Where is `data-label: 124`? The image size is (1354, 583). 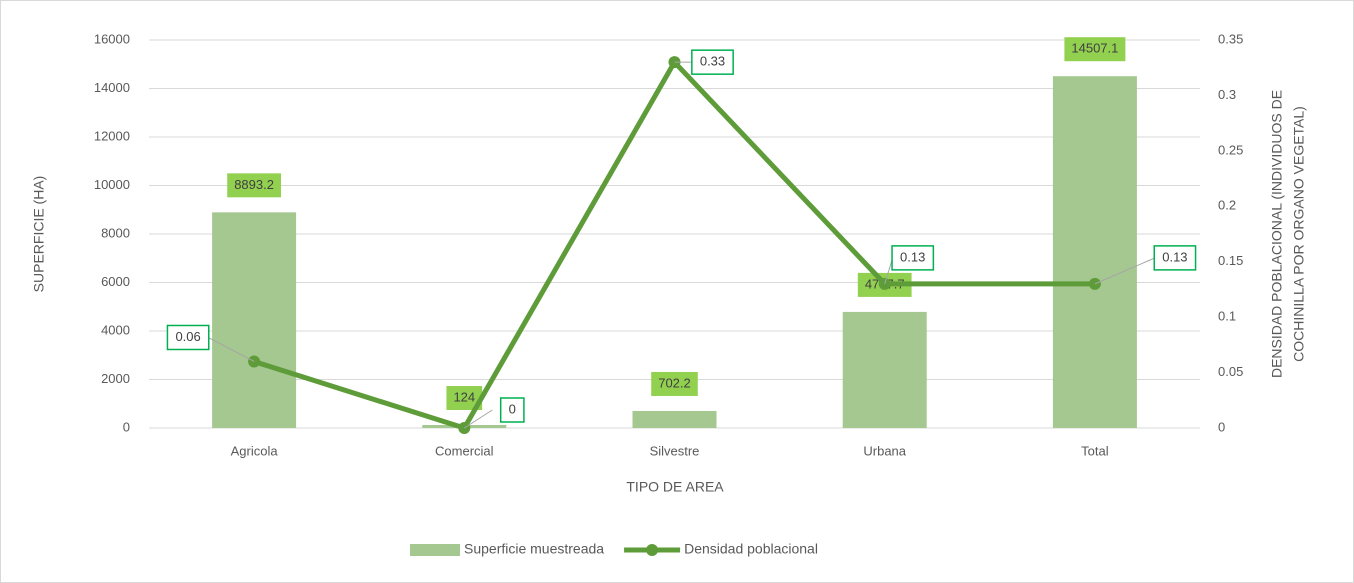 data-label: 124 is located at coordinates (464, 396).